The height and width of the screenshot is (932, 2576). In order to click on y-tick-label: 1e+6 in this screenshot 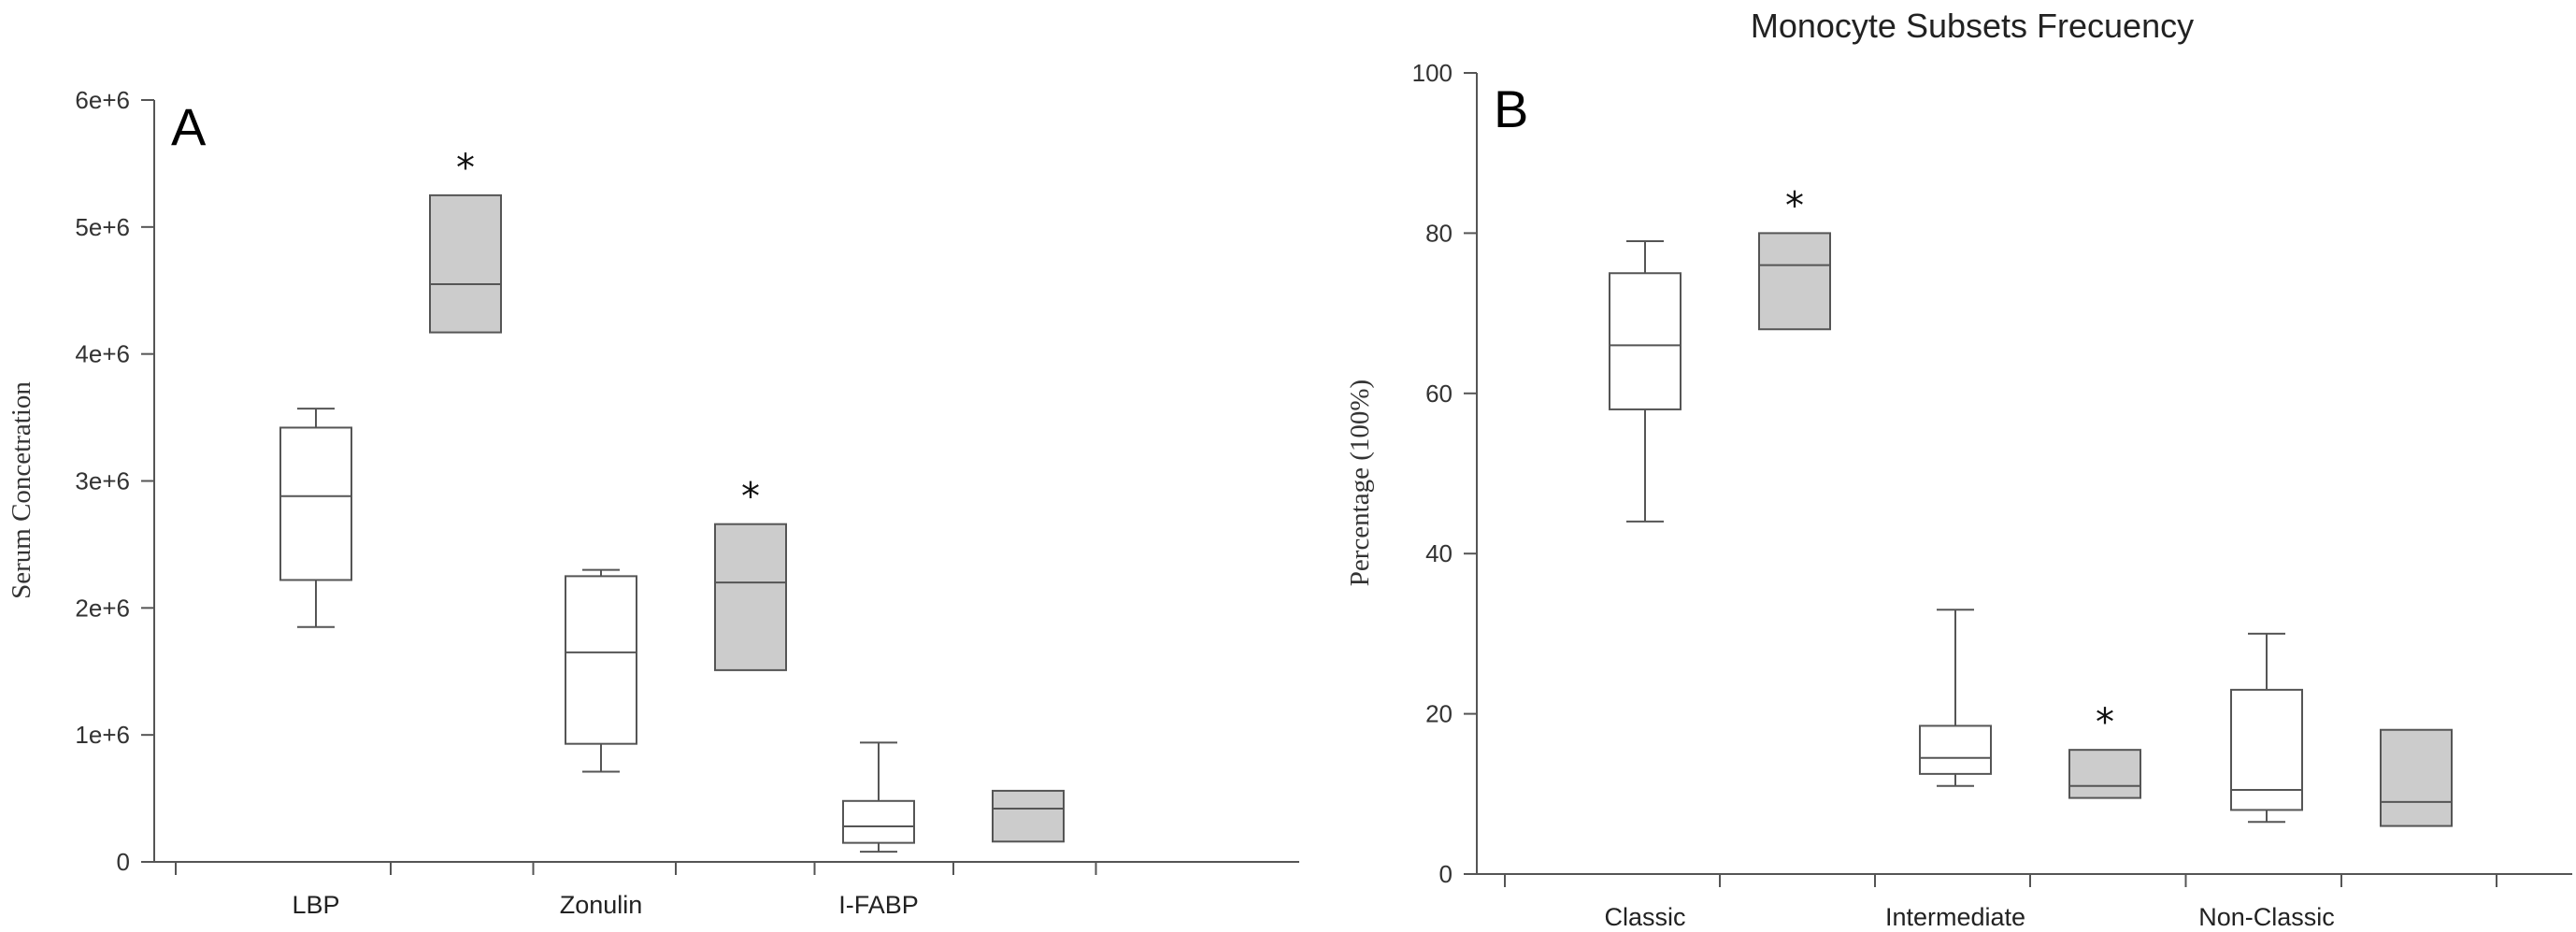, I will do `click(102, 735)`.